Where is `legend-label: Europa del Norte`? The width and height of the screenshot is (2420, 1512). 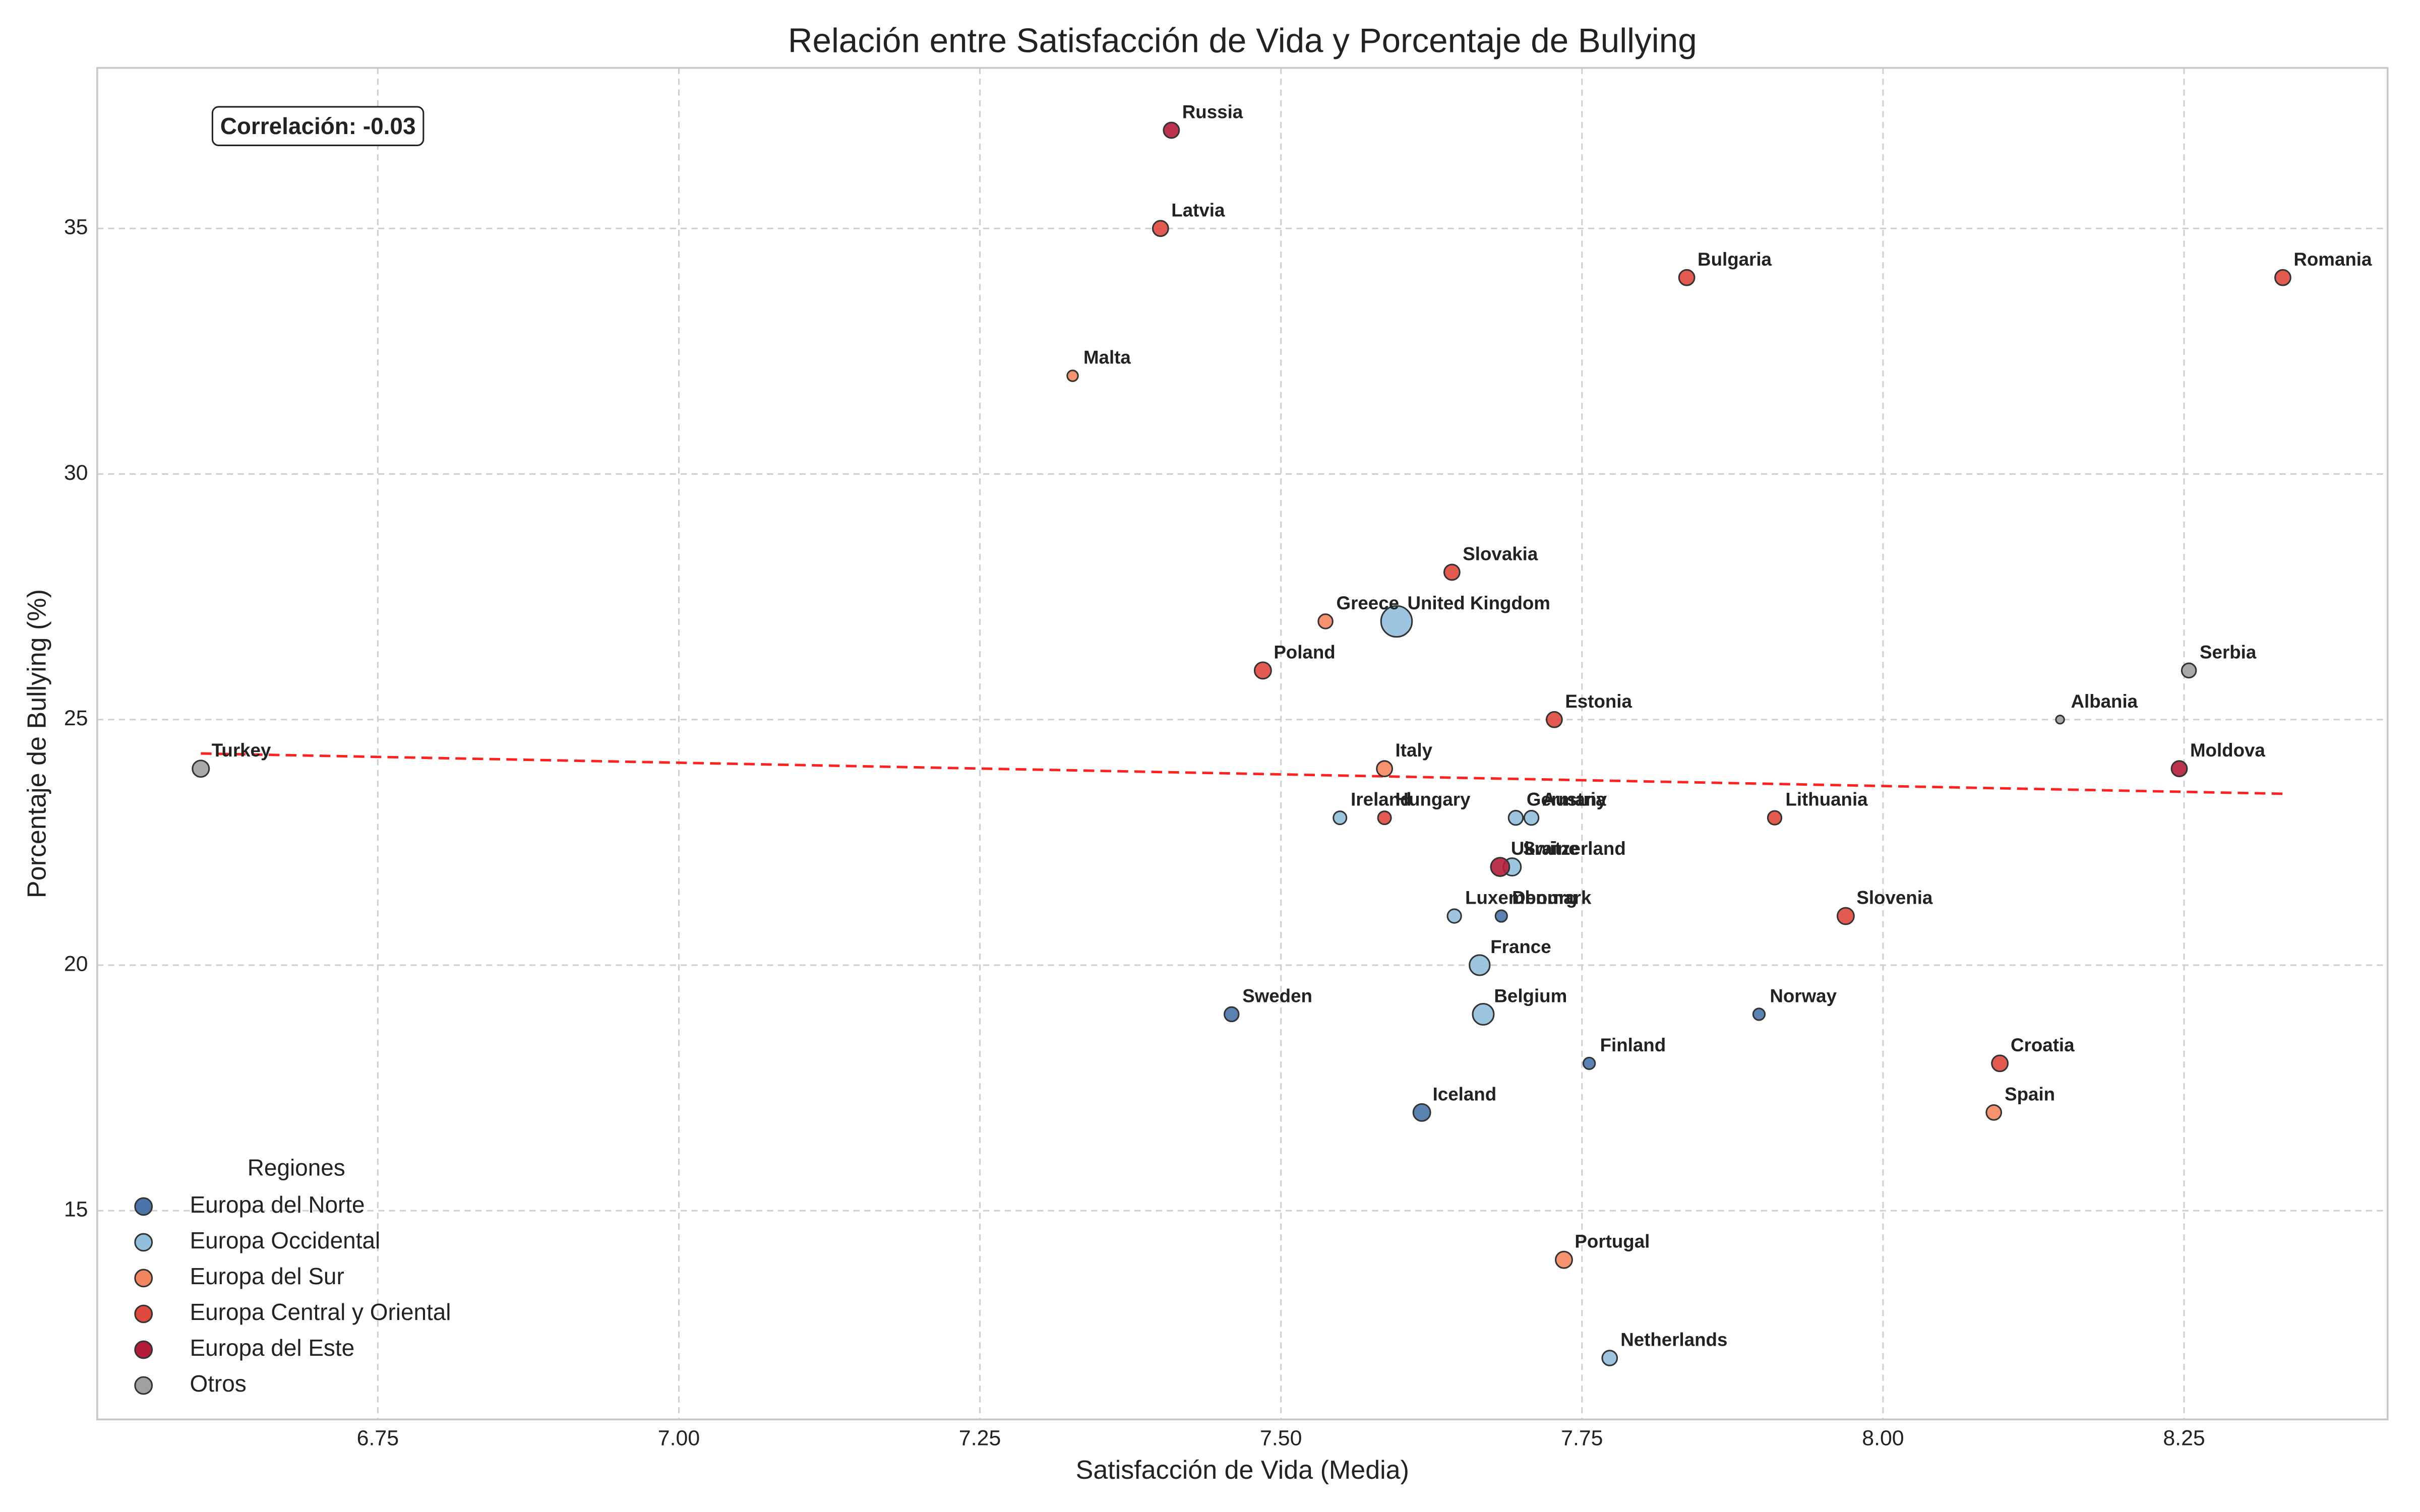
legend-label: Europa del Norte is located at coordinates (277, 1204).